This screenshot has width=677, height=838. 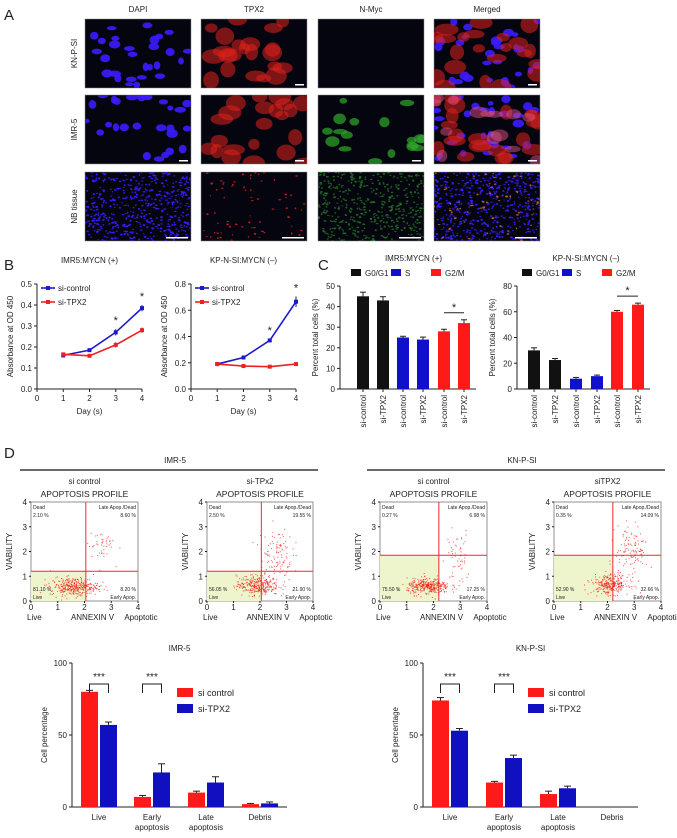 I want to click on scatter-points, so click(x=618, y=560).